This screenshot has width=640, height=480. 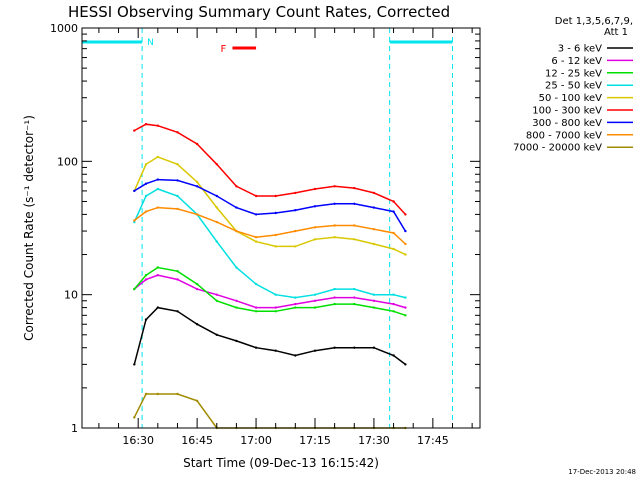 What do you see at coordinates (573, 86) in the screenshot?
I see `legend-label: 25 - 50 keV` at bounding box center [573, 86].